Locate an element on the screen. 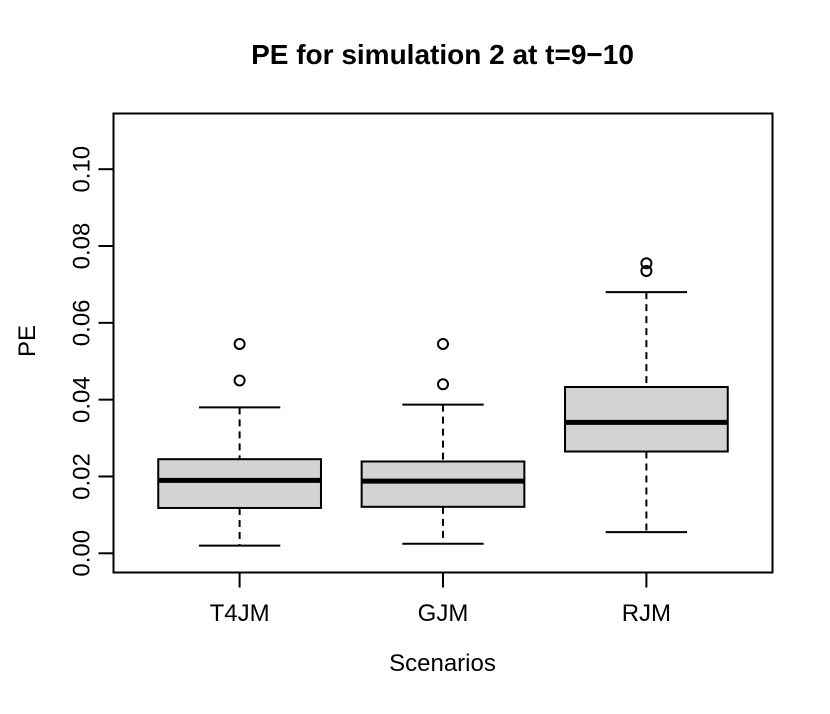 This screenshot has width=830, height=714. iqr-box-RJM is located at coordinates (646, 419).